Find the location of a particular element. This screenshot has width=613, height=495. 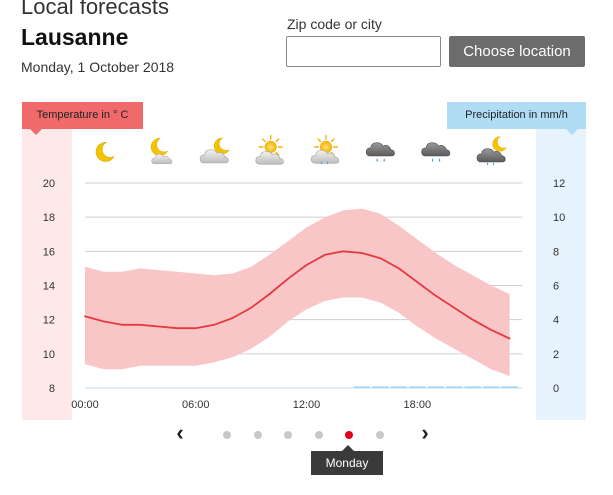

zip-code-label: Zip code or city is located at coordinates (334, 24).